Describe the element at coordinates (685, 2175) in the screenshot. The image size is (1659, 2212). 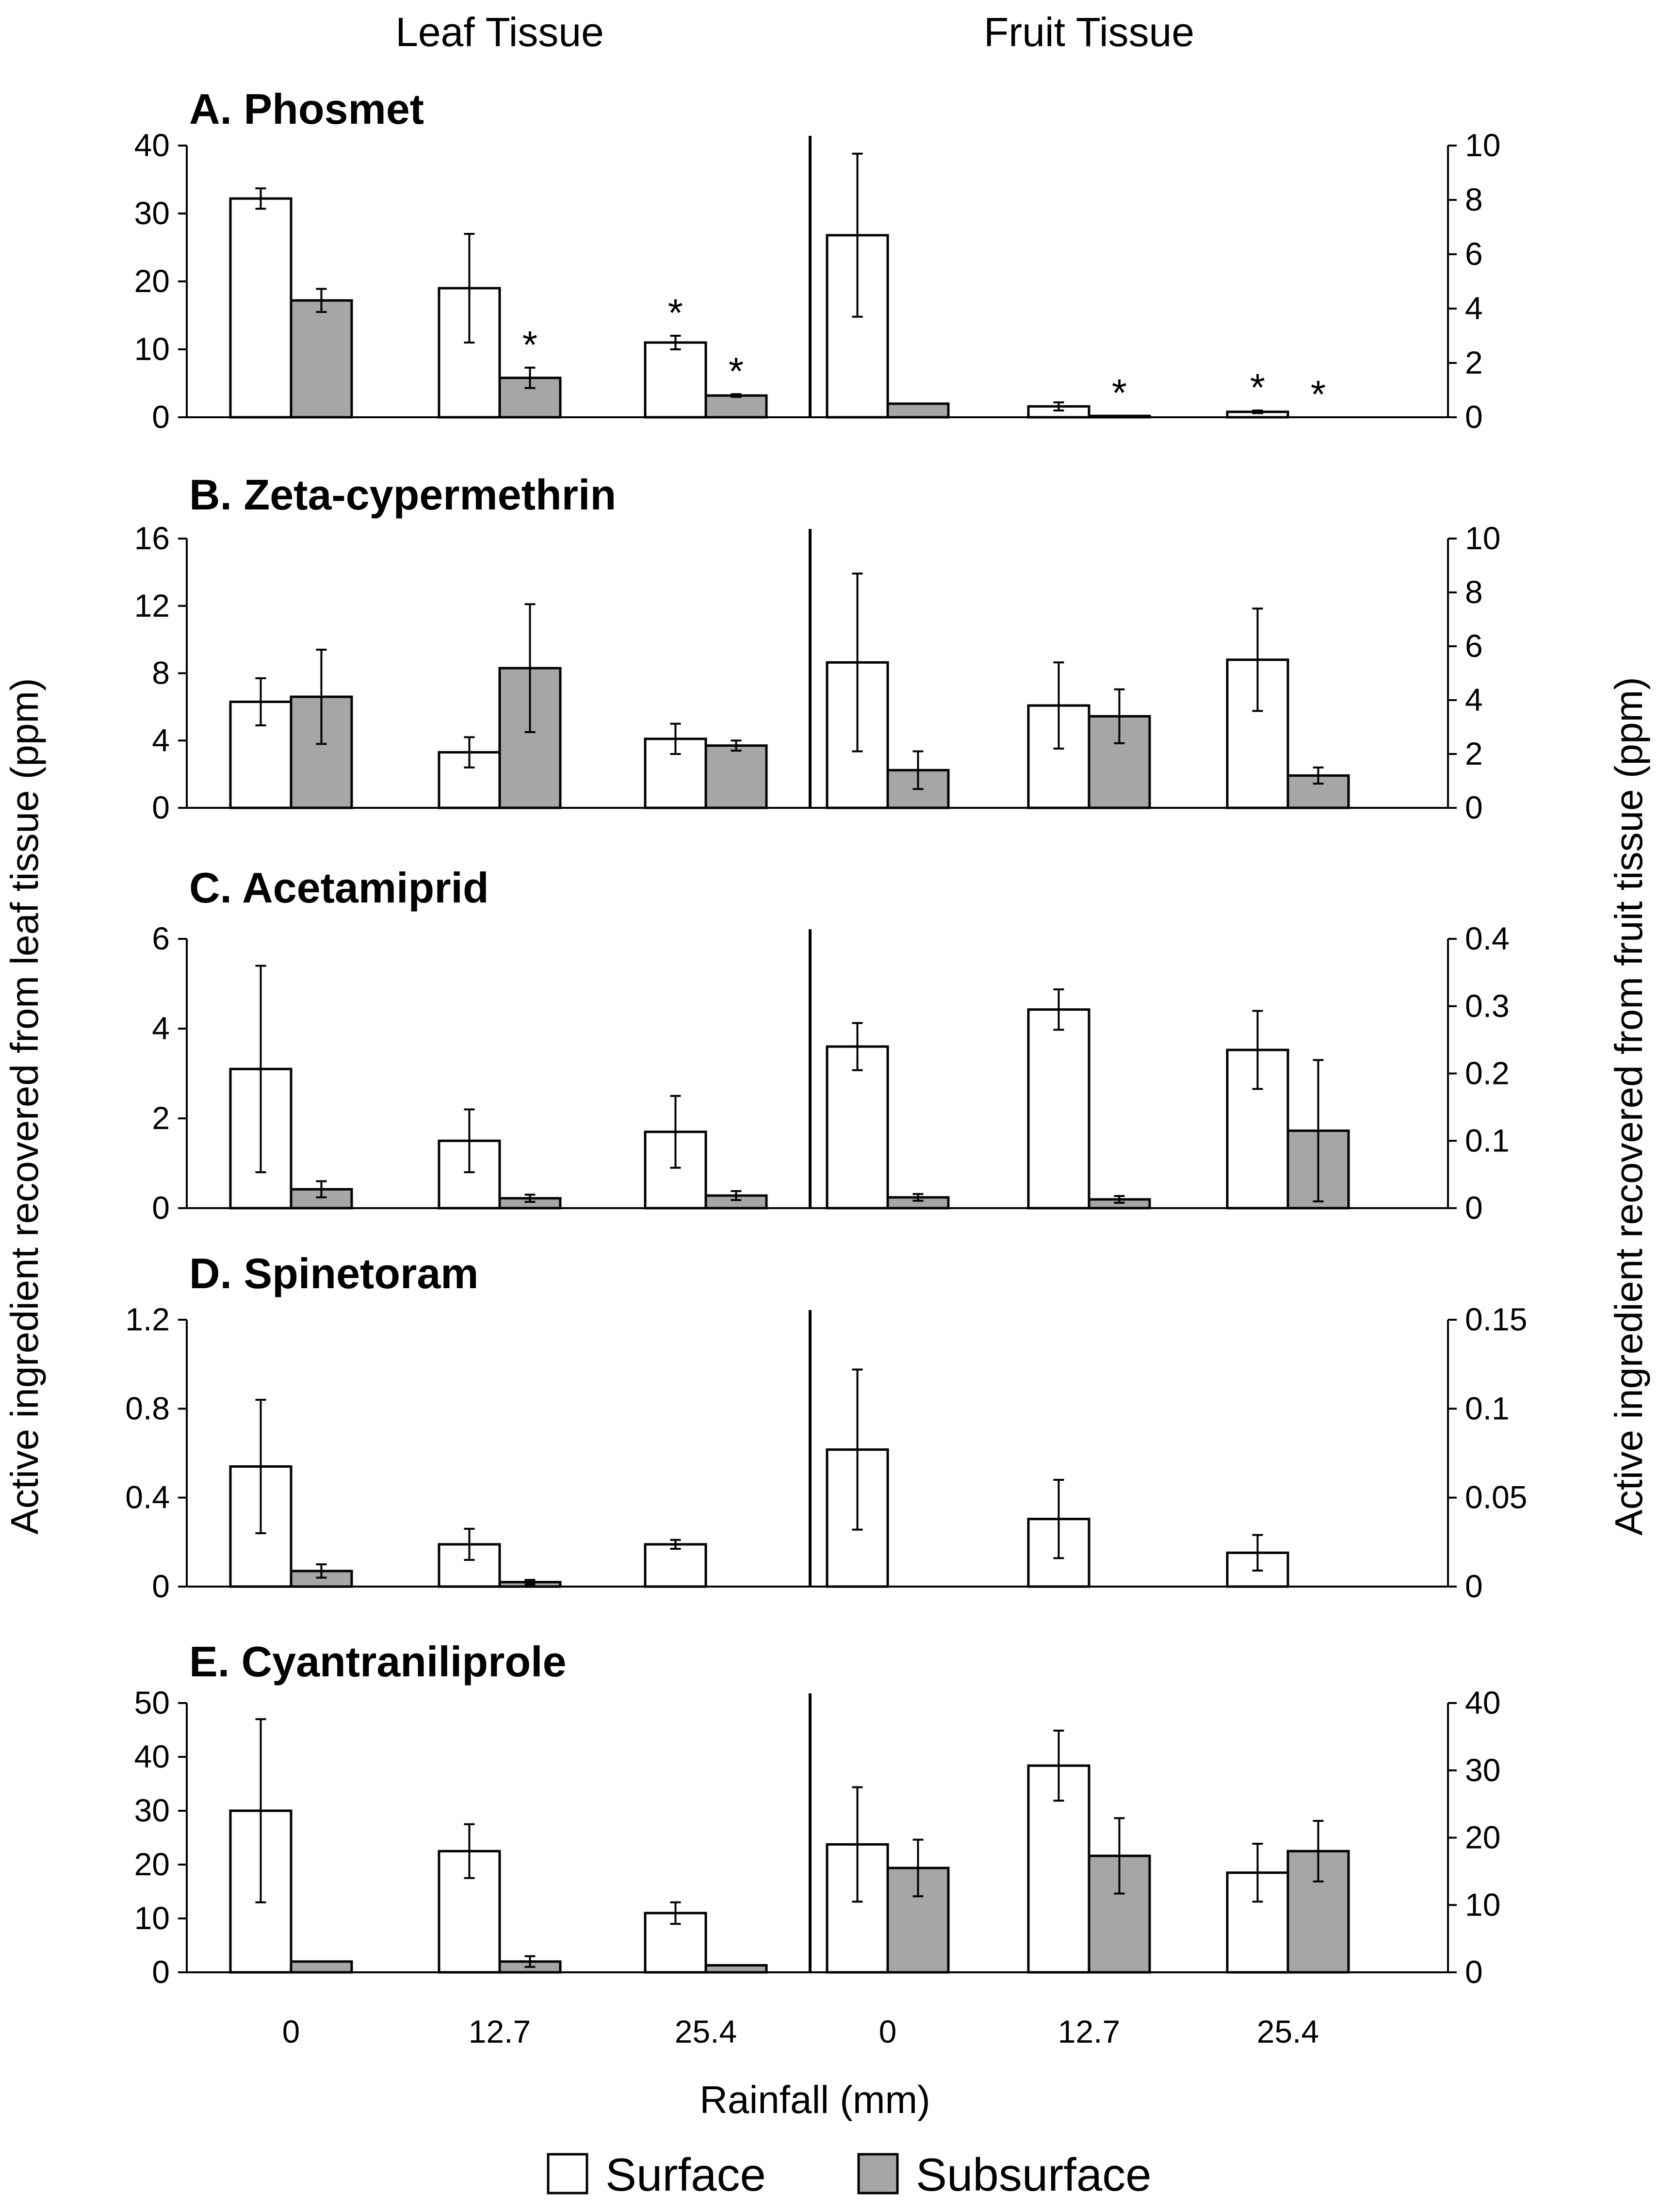
I see `legend-label-surface: Surface` at that location.